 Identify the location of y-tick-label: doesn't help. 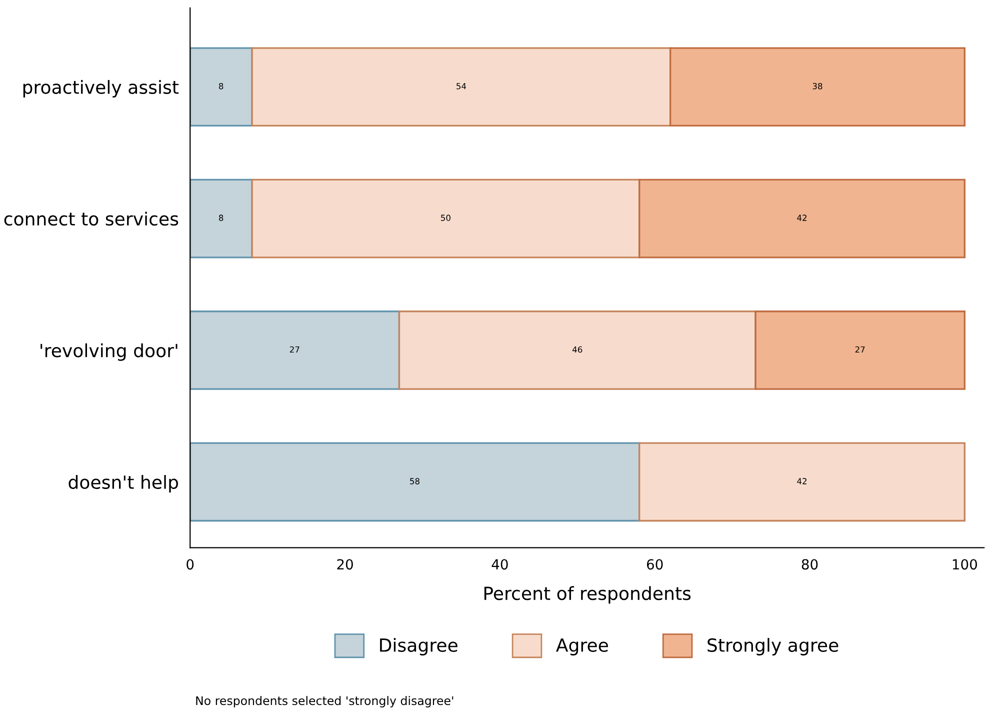
(123, 484).